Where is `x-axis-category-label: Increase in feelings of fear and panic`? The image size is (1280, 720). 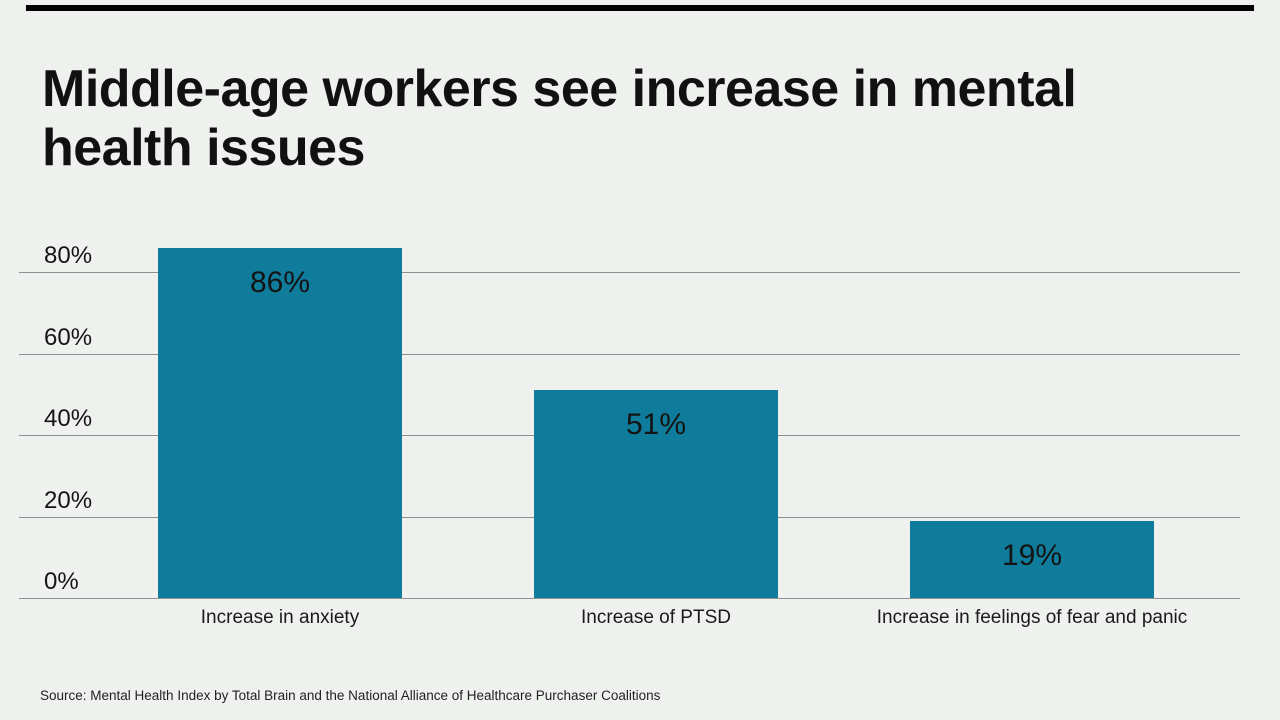
x-axis-category-label: Increase in feelings of fear and panic is located at coordinates (1032, 617).